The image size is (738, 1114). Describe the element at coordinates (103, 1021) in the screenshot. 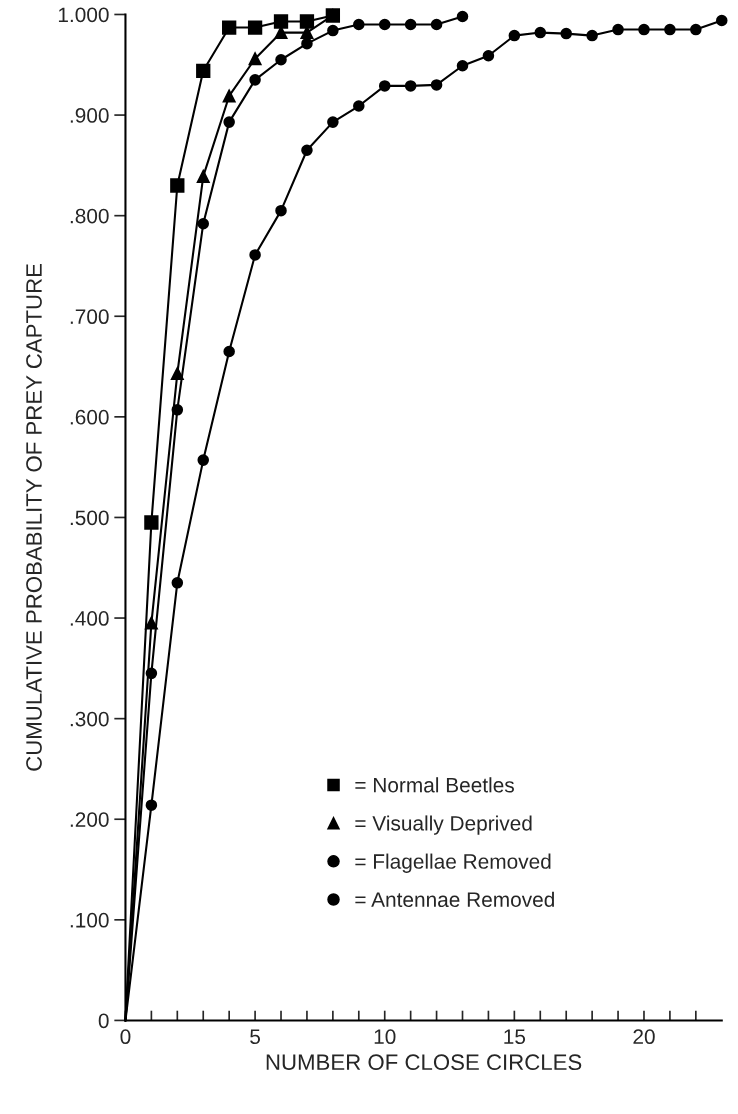

I see `y-tick-label: 0` at that location.